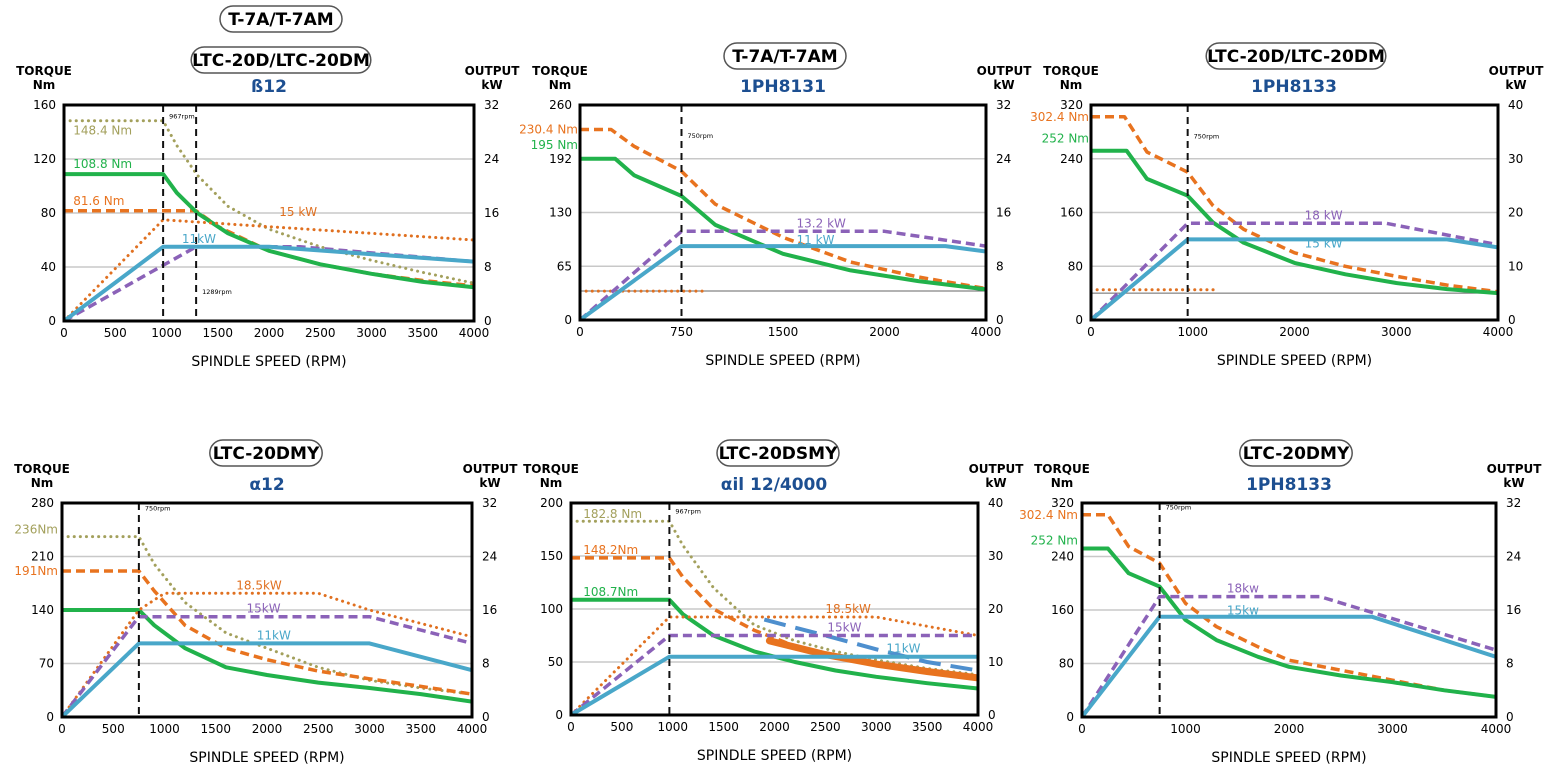  I want to click on motor-title: αil 12/4000, so click(774, 485).